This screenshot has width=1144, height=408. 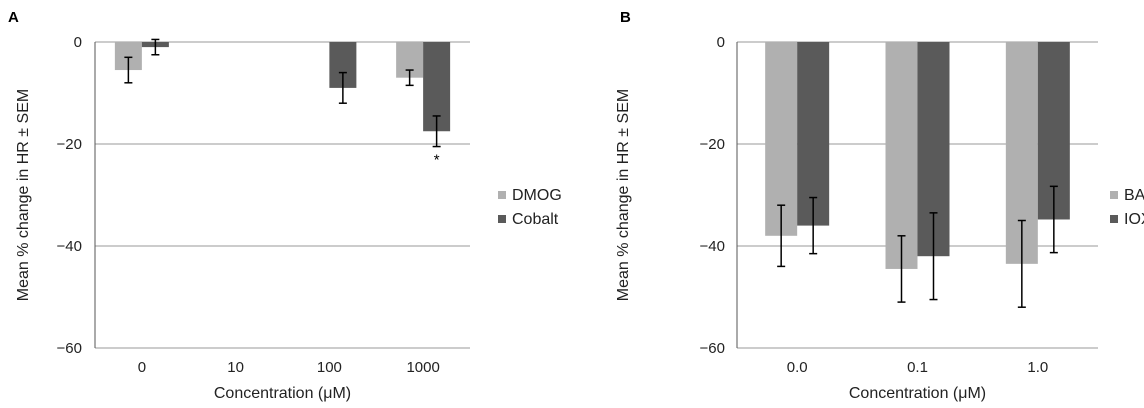 I want to click on x-tick-label: 1000, so click(x=422, y=367).